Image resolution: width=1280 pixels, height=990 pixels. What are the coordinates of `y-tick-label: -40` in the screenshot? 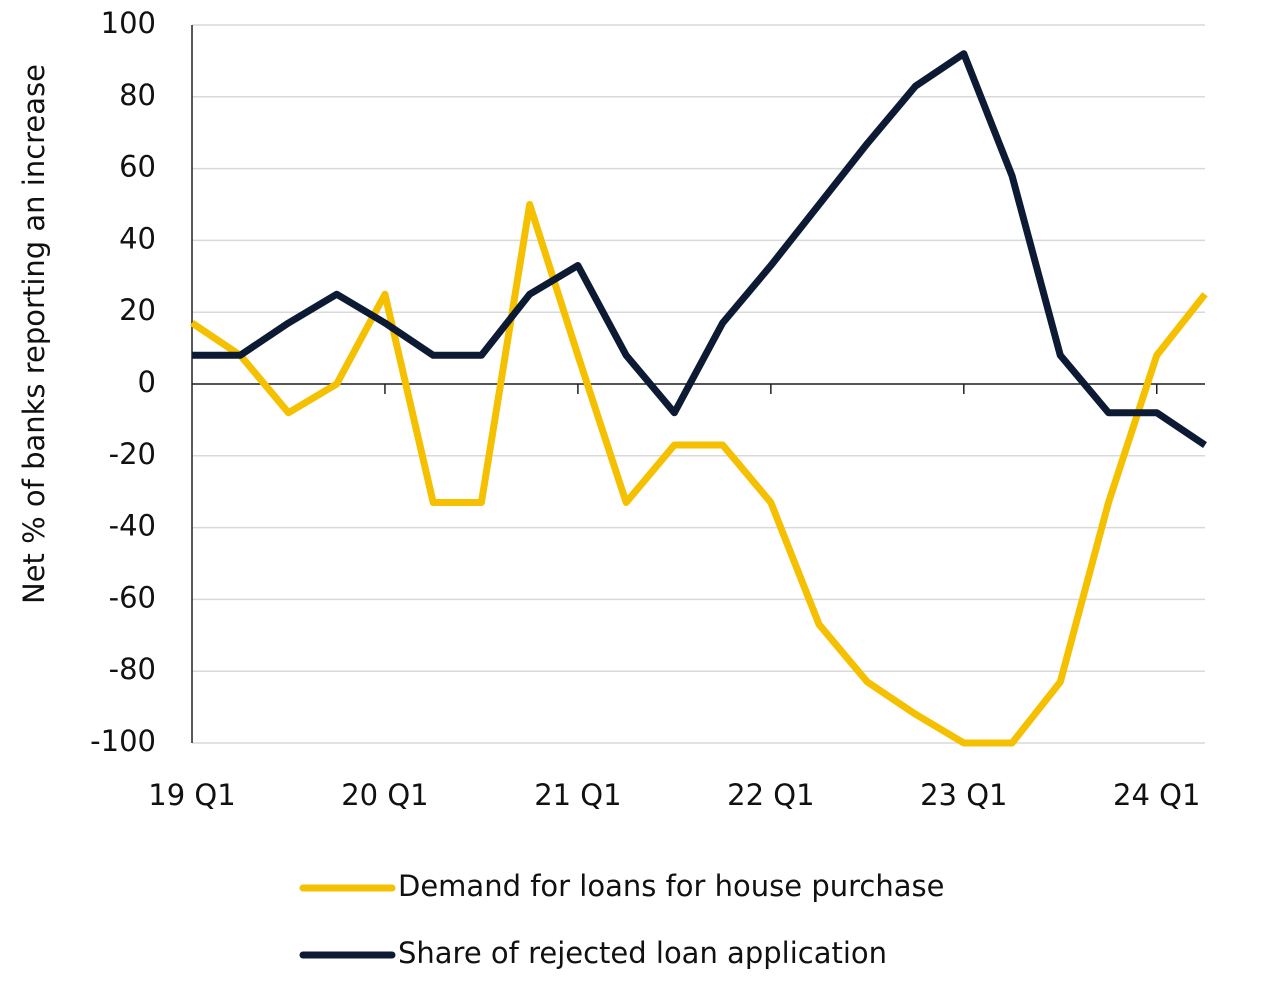 It's located at (132, 526).